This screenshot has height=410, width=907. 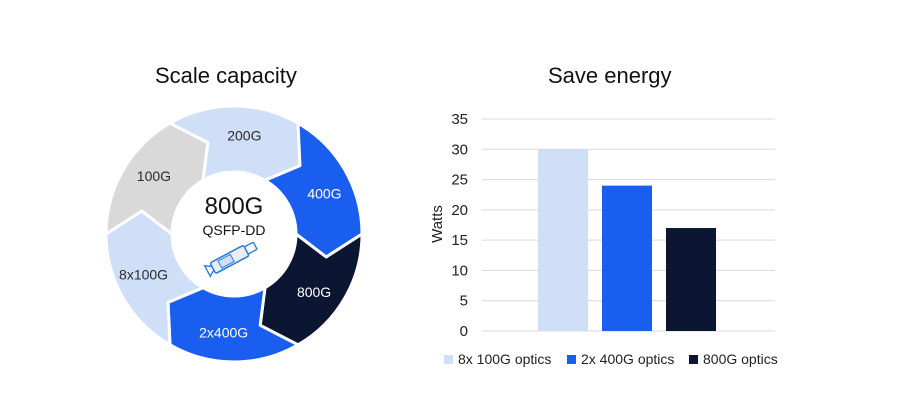 What do you see at coordinates (459, 210) in the screenshot?
I see `y-tick-label: 20` at bounding box center [459, 210].